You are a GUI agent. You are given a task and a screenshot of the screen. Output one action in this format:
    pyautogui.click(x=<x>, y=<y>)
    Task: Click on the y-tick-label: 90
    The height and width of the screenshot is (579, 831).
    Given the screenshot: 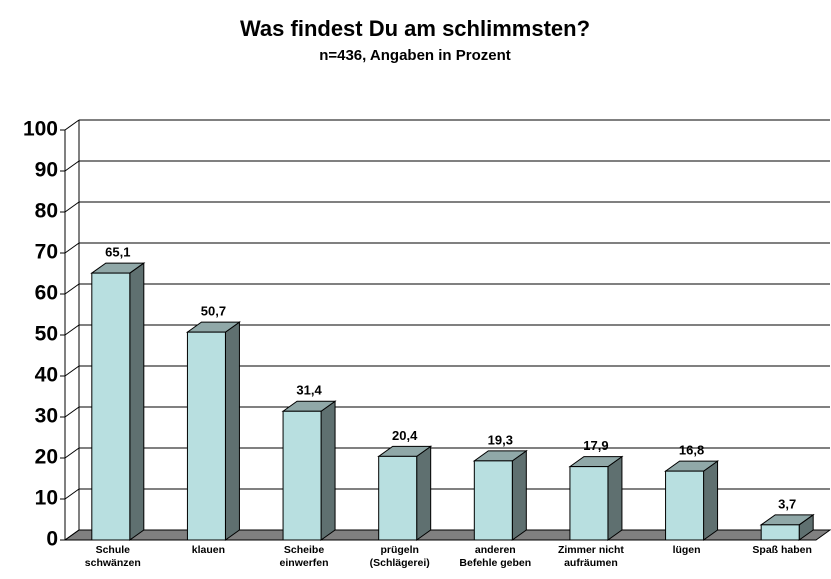 What is the action you would take?
    pyautogui.click(x=46, y=170)
    